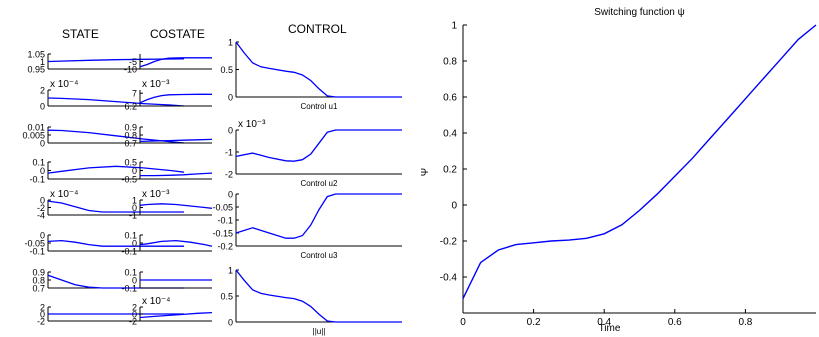 This screenshot has width=819, height=337. I want to click on state-1-ytick-label: 1, so click(42, 62).